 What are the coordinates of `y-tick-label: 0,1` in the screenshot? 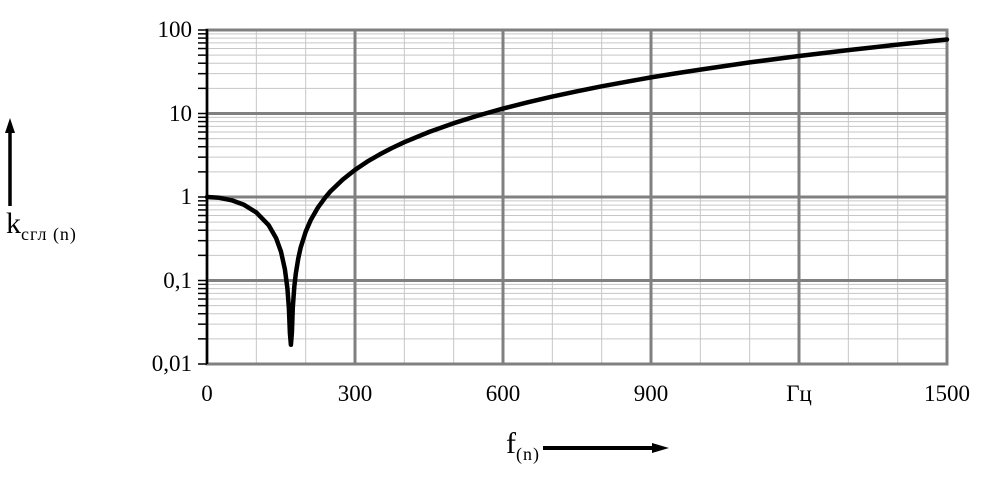 It's located at (177, 280).